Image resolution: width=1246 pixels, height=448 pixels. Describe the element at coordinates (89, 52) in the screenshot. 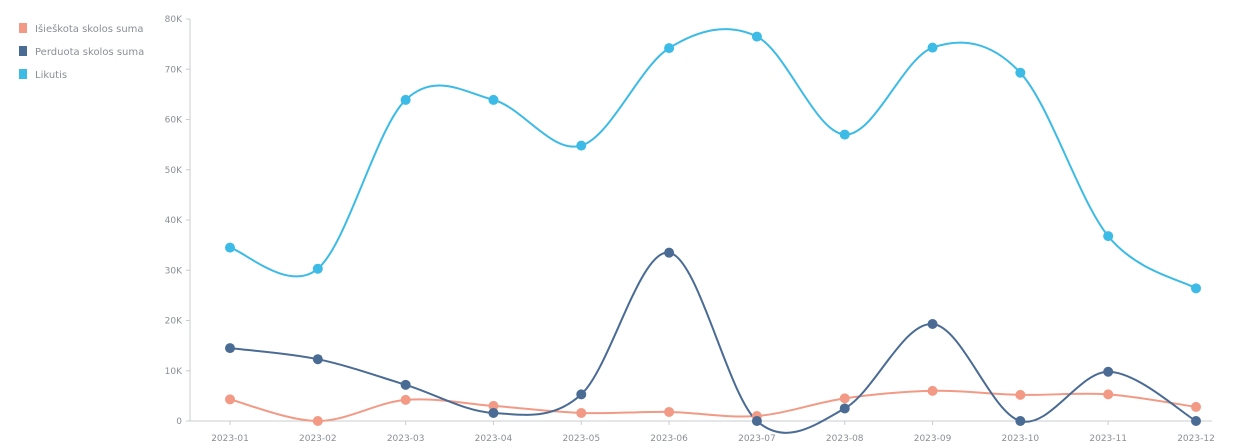

I see `legend-label-1: Perduota skolos suma` at that location.